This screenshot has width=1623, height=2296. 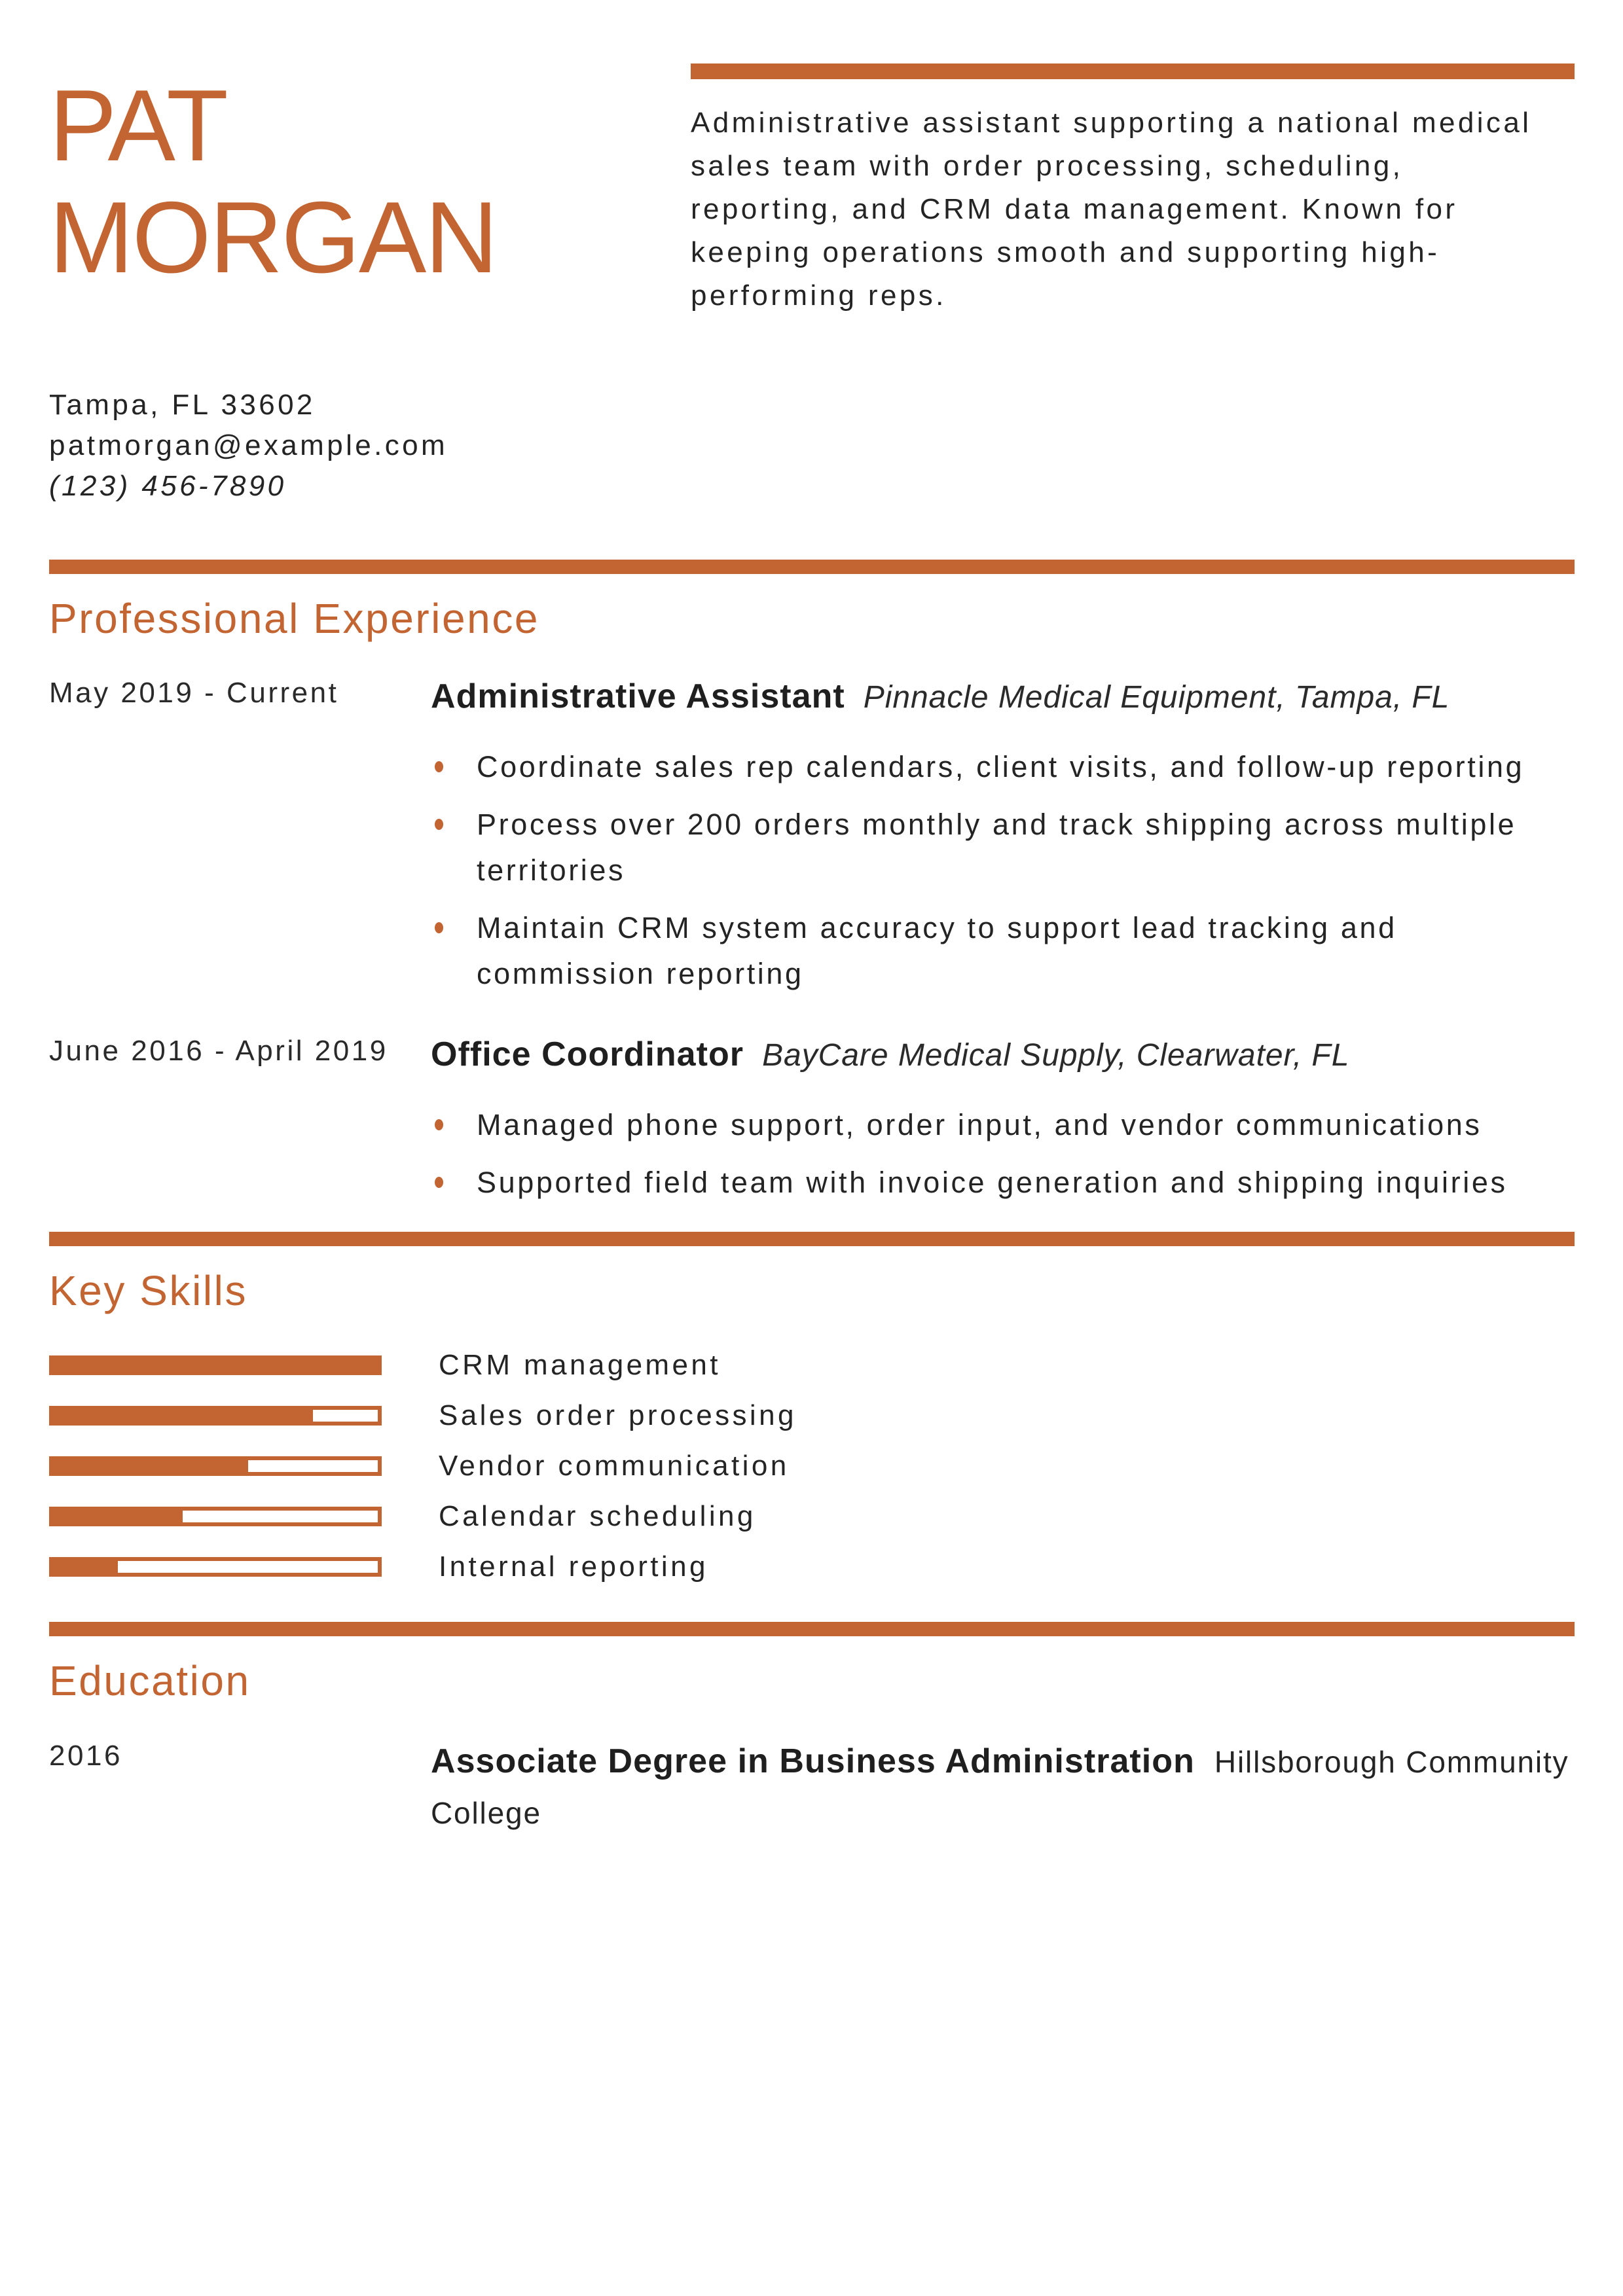 I want to click on person-name-line2: MORGAN, so click(x=273, y=237).